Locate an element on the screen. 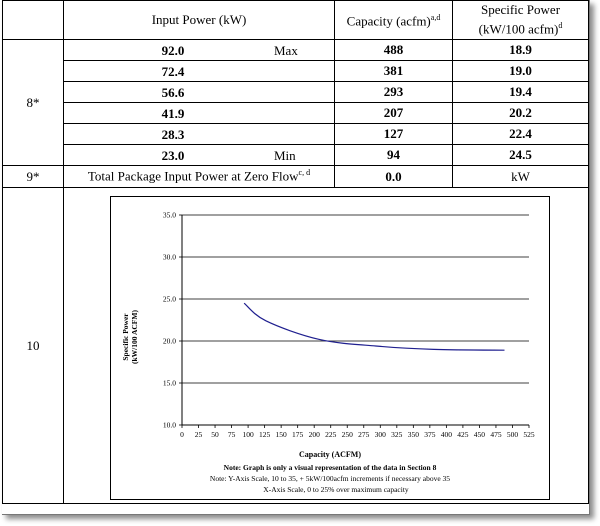  specific-power-cell: 19.0 is located at coordinates (520, 71).